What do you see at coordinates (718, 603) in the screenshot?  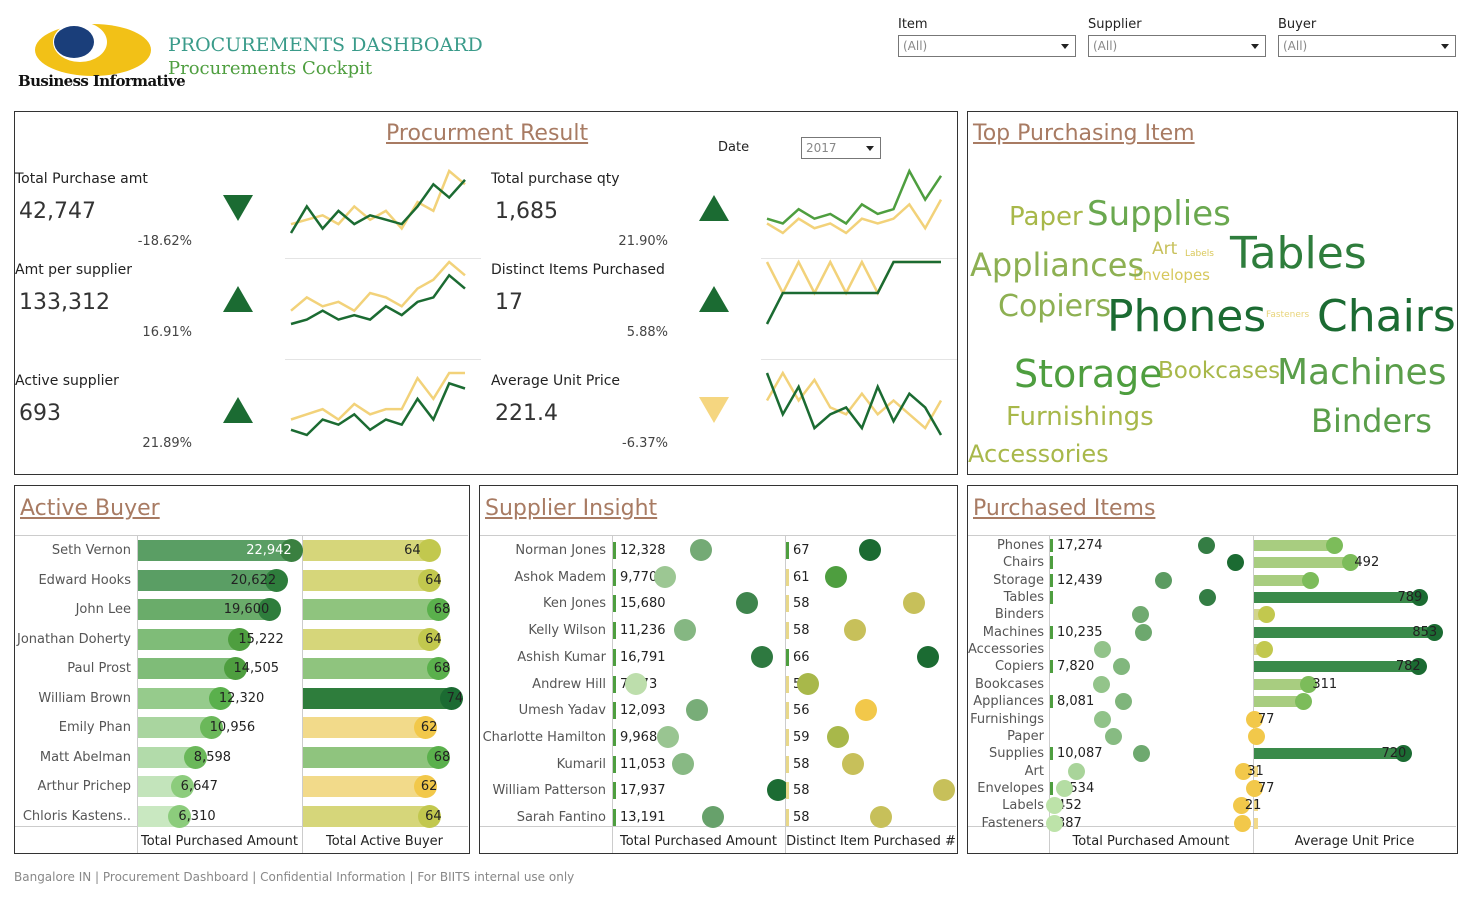 I see `table-row: Ken Jones 15,680 58` at bounding box center [718, 603].